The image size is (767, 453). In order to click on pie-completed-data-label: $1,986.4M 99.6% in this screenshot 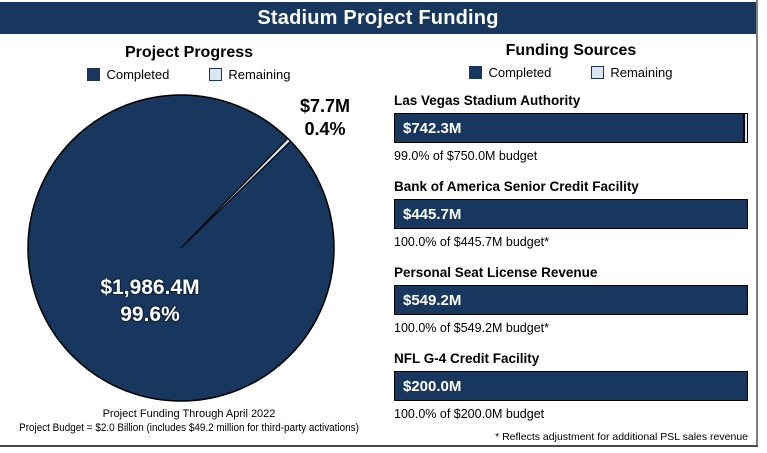, I will do `click(150, 301)`.